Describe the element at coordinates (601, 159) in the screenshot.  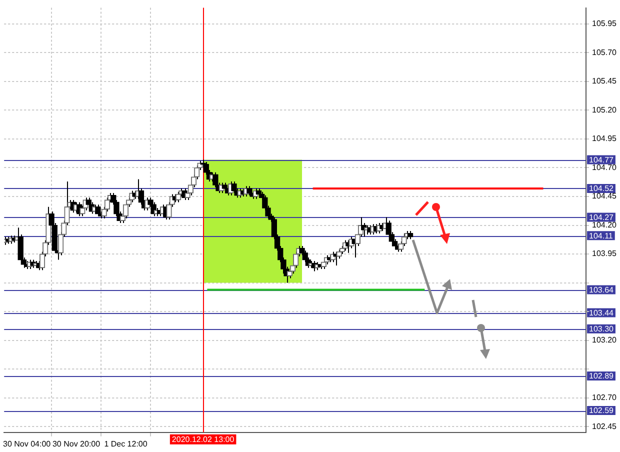
I see `ref-line-label: 104.77` at that location.